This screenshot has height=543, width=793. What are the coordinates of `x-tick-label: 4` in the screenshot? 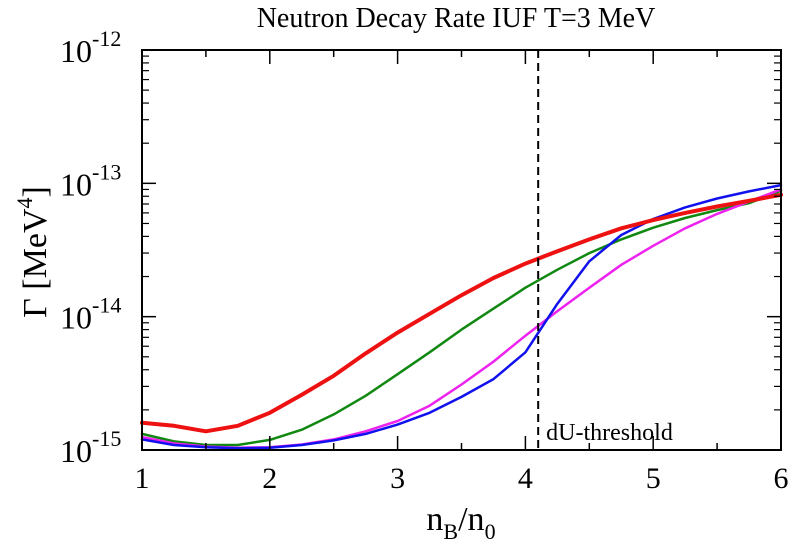 It's located at (525, 478).